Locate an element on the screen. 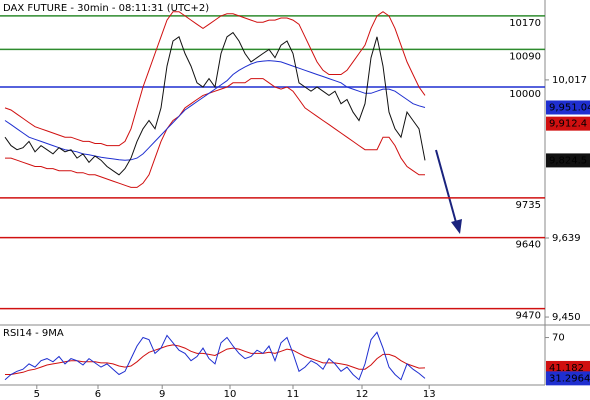 This screenshot has width=590, height=400. arrow-head is located at coordinates (456, 226).